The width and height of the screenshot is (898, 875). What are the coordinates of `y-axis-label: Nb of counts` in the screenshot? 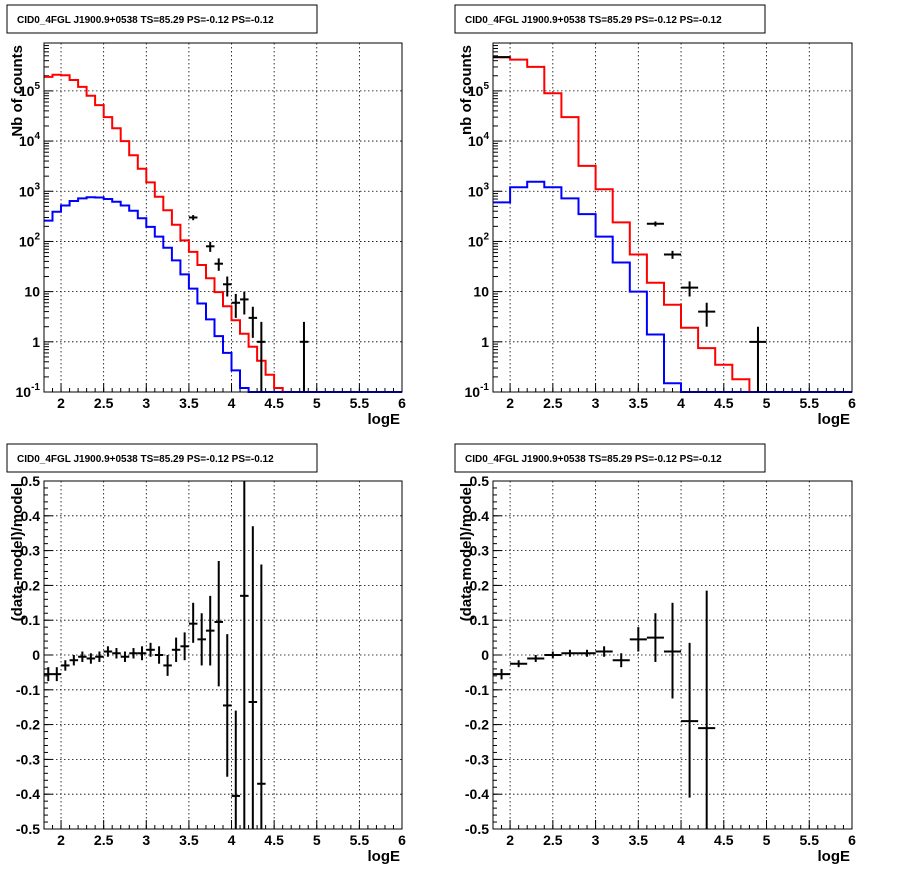 It's located at (17, 91).